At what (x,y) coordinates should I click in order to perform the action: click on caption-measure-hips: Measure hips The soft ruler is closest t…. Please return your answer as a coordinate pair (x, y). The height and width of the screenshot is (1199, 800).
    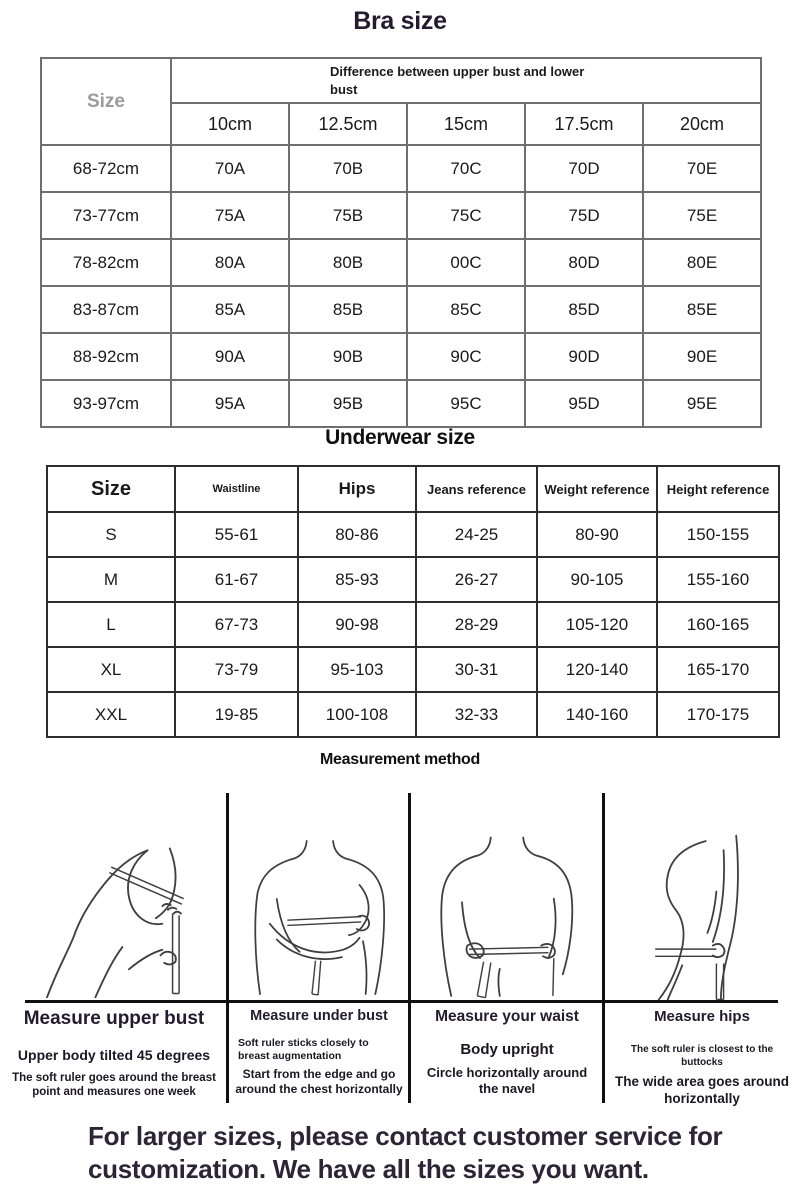
    Looking at the image, I should click on (702, 1058).